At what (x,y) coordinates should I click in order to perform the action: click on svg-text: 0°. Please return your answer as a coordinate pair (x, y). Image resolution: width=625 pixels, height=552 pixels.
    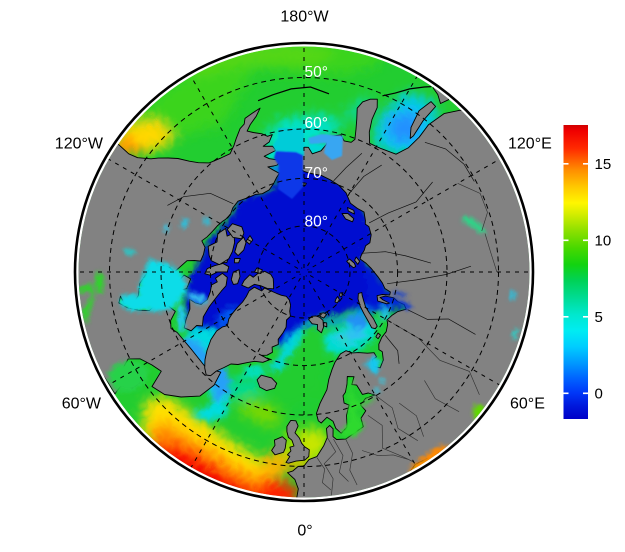
    Looking at the image, I should click on (304, 531).